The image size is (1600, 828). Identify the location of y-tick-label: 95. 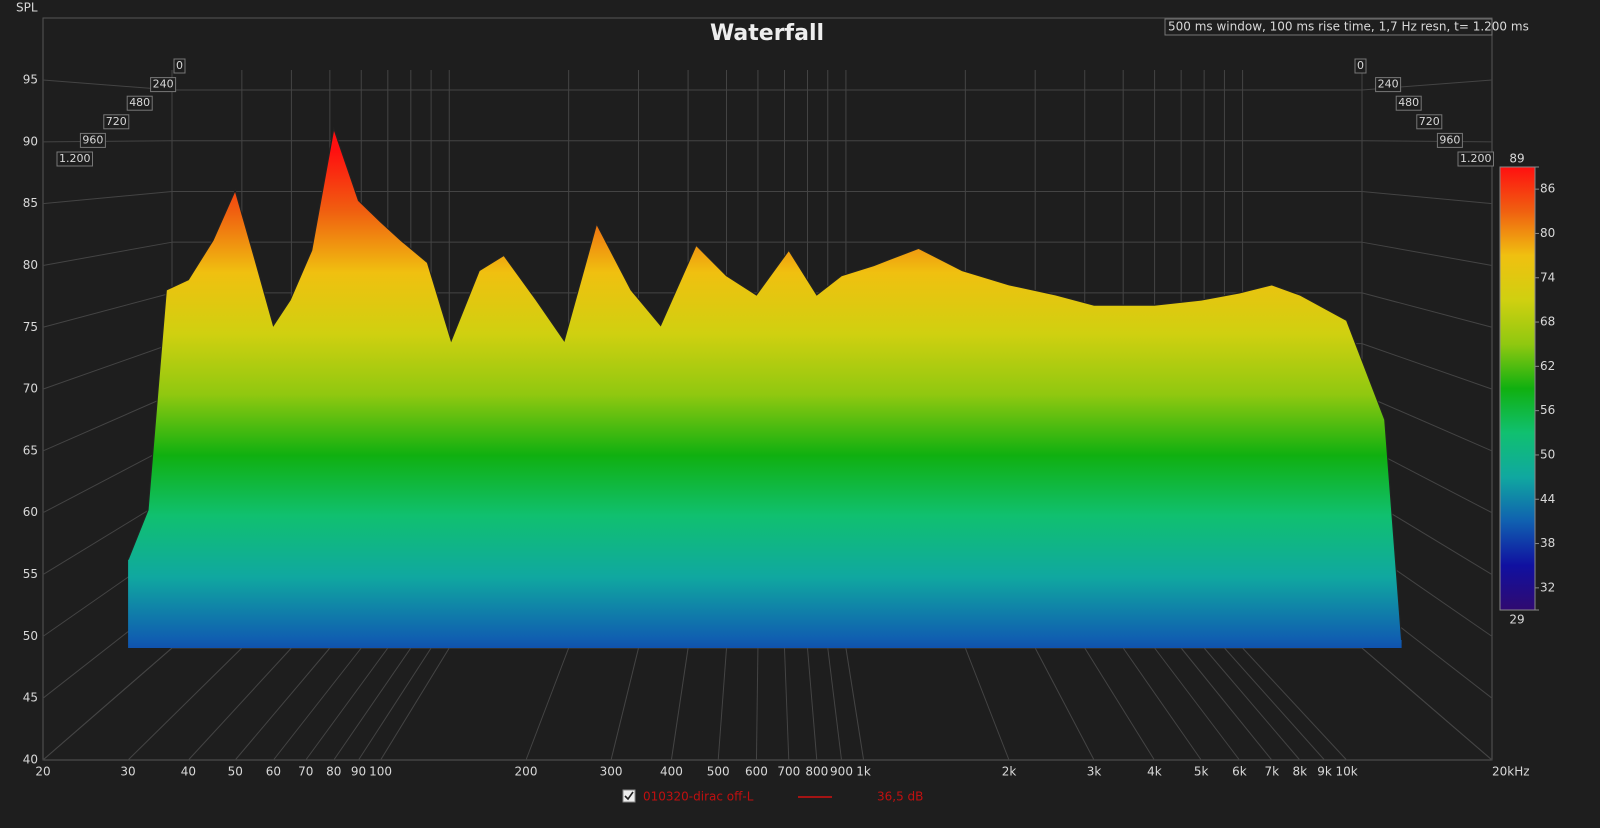
(30, 80).